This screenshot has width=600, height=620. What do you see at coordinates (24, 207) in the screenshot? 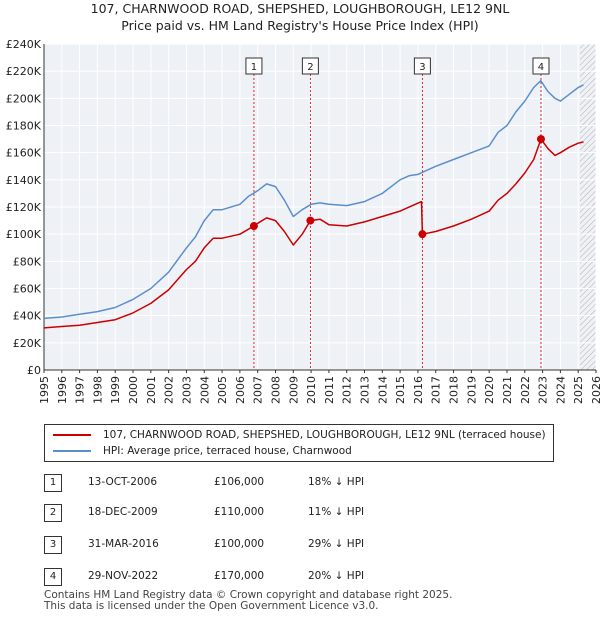
I see `y-tick-label: £120K` at bounding box center [24, 207].